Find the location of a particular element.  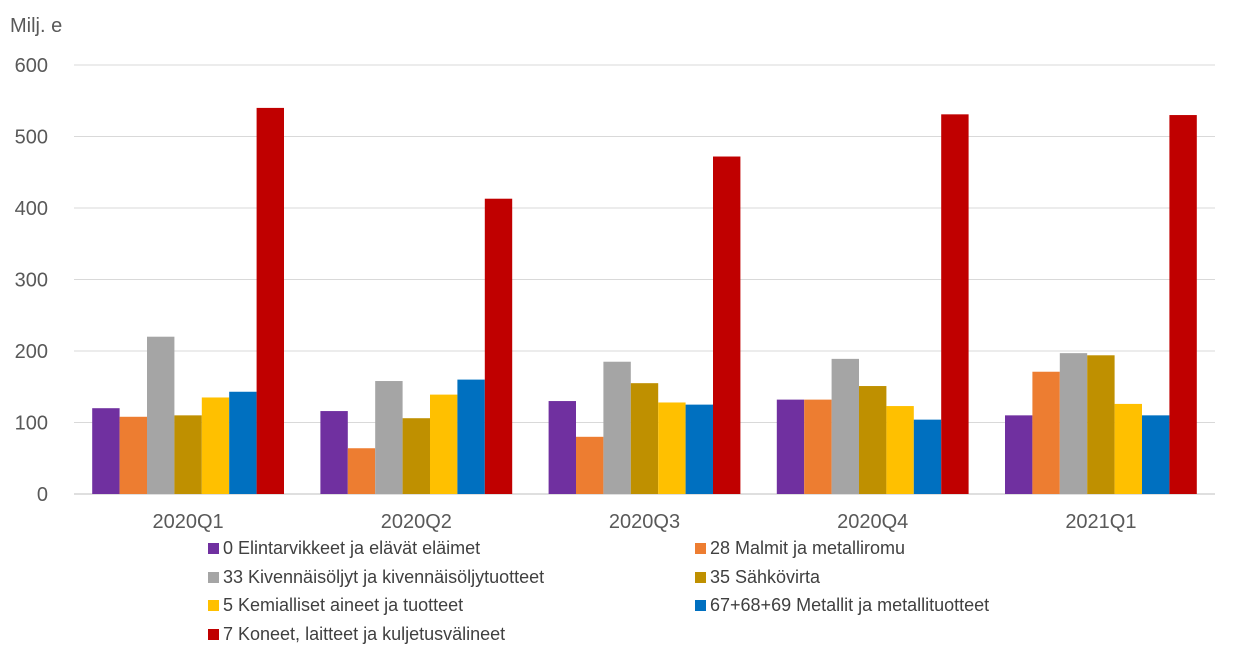

y-axis-unit-label: Milj. e is located at coordinates (36, 26).